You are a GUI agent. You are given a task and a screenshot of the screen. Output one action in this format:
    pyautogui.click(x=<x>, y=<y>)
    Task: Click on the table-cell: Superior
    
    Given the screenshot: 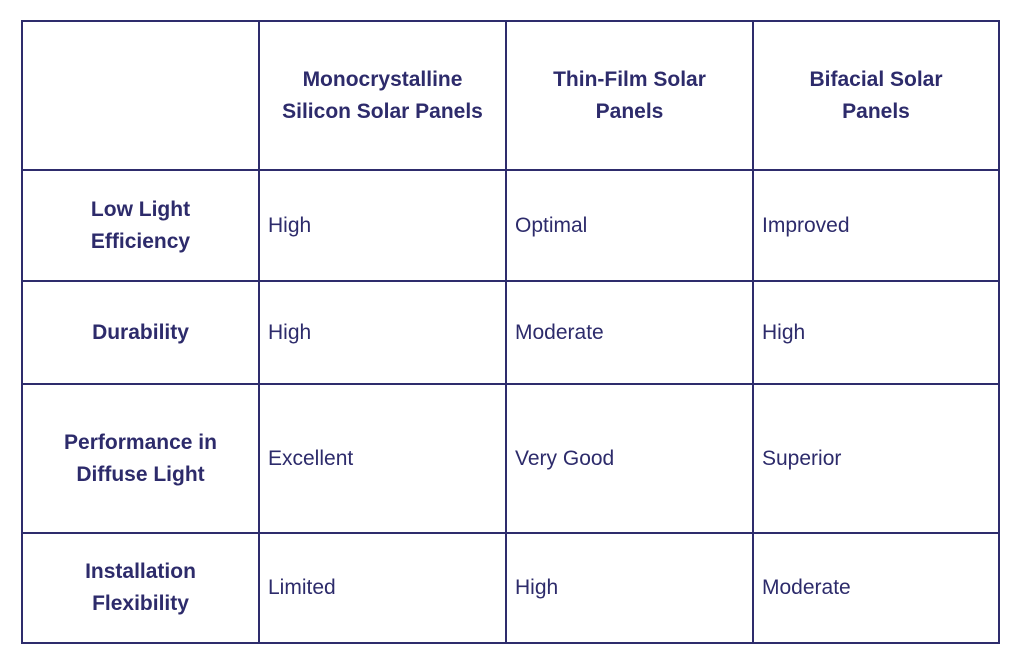 What is the action you would take?
    pyautogui.click(x=876, y=458)
    